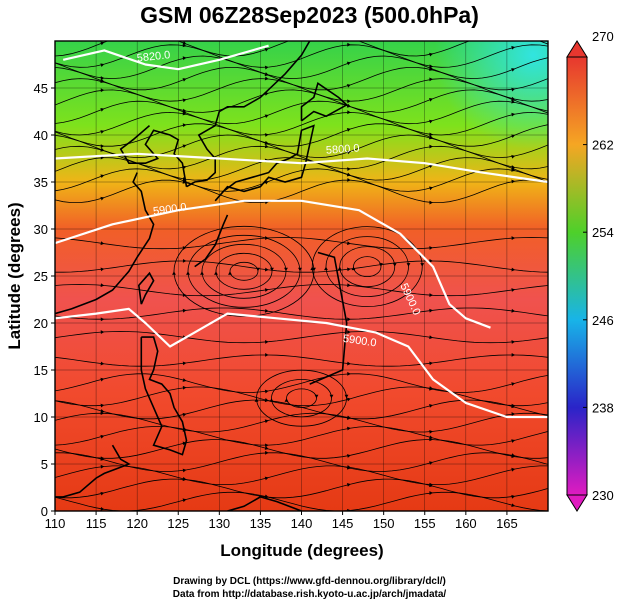 The height and width of the screenshot is (605, 619). I want to click on y-tick-label: 20, so click(41, 323).